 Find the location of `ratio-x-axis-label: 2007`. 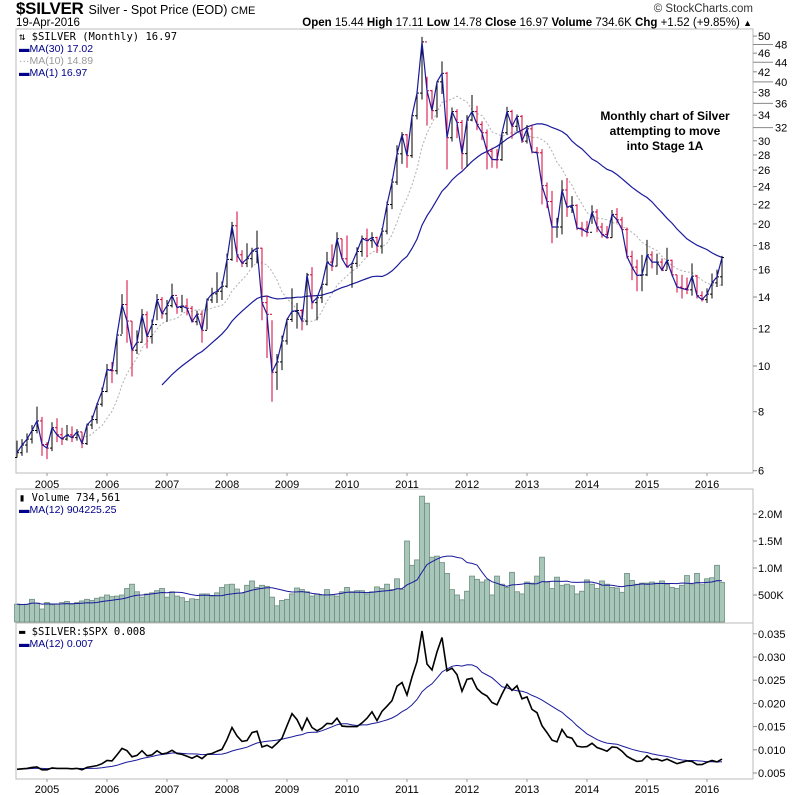

ratio-x-axis-label: 2007 is located at coordinates (167, 789).